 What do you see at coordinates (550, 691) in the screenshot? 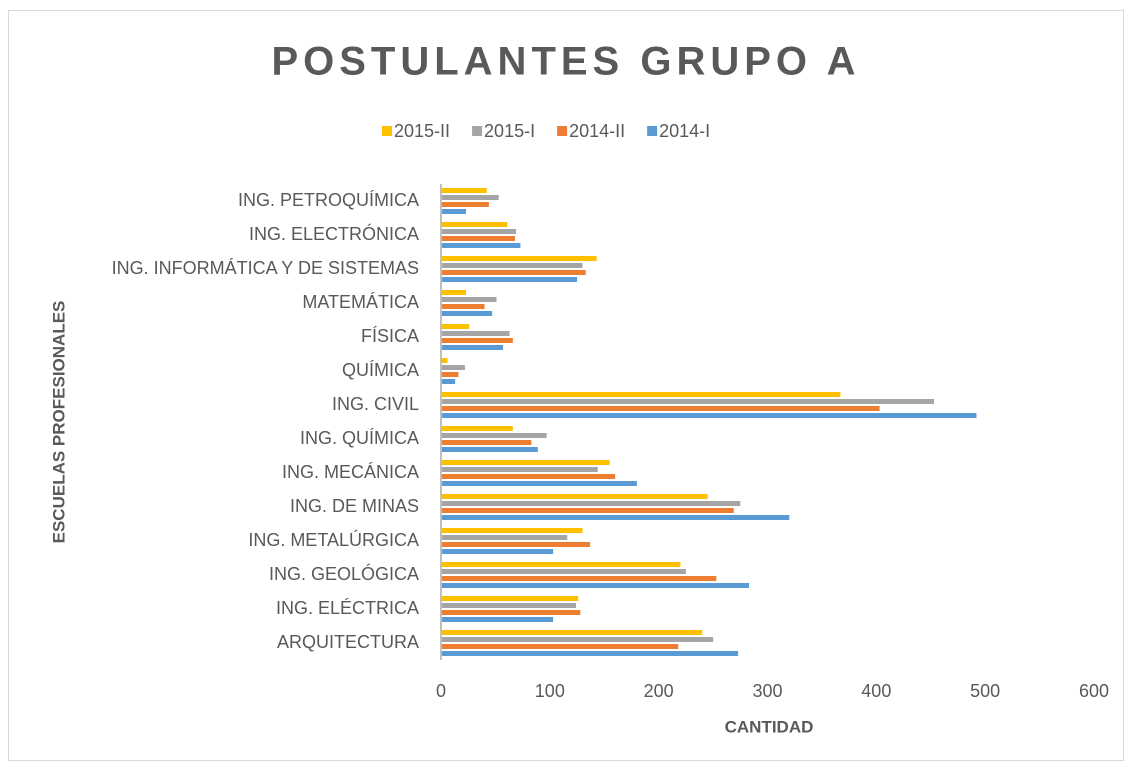
I see `x-tick-label: 100` at bounding box center [550, 691].